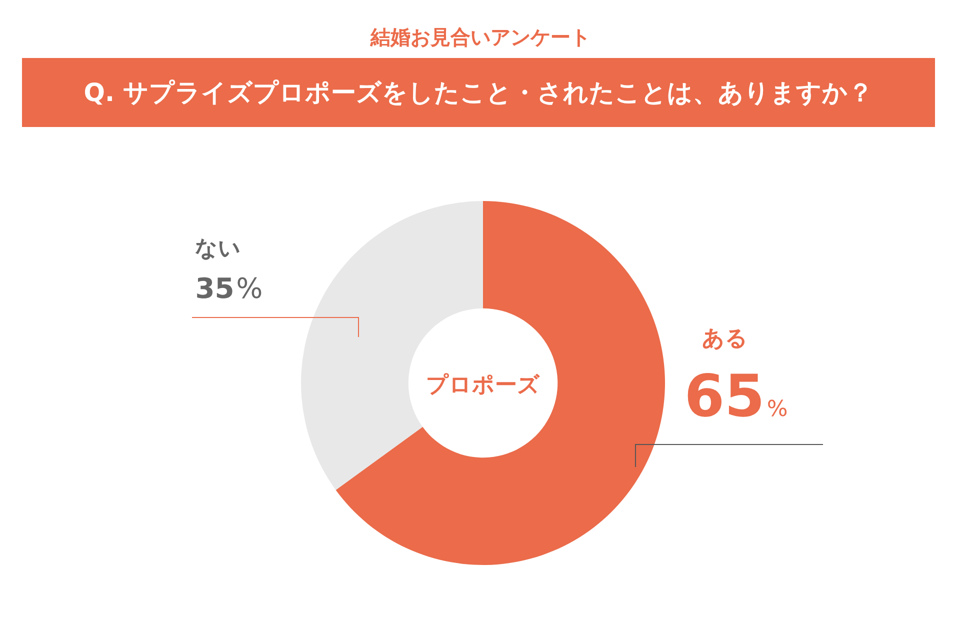 This screenshot has width=961, height=637. What do you see at coordinates (483, 386) in the screenshot?
I see `text: プロポーズ` at bounding box center [483, 386].